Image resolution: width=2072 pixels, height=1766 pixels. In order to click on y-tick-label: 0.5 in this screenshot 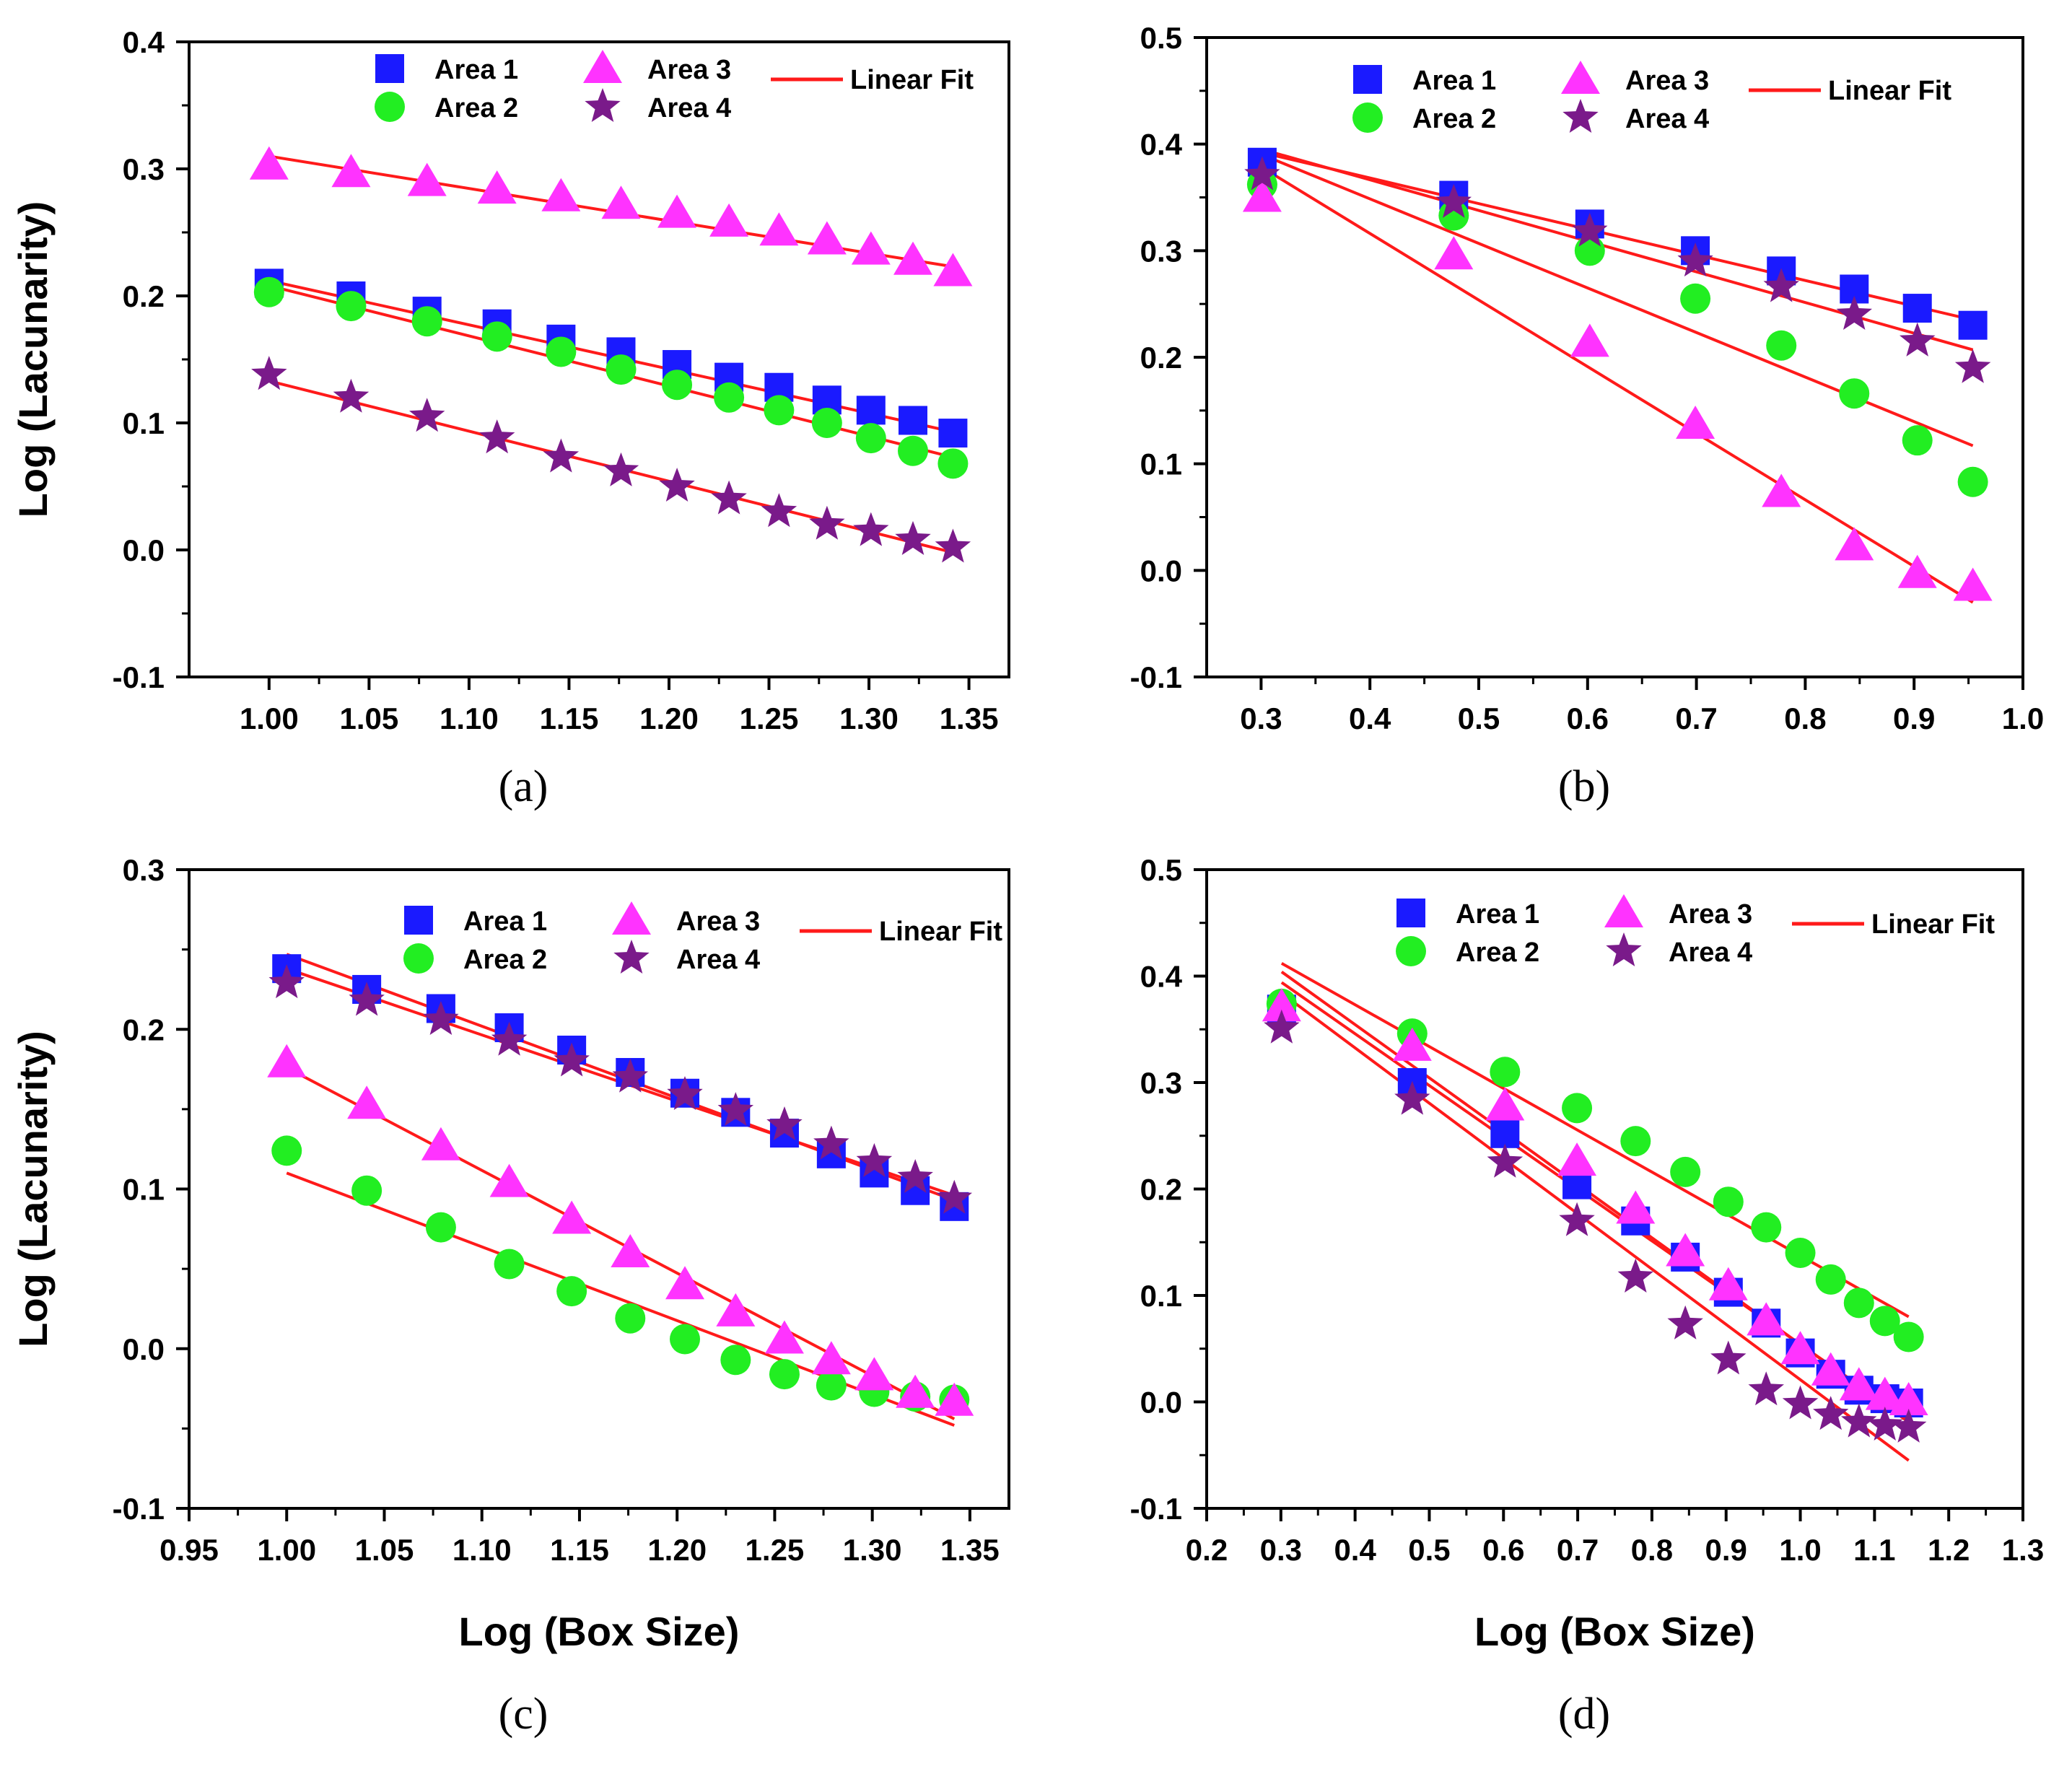, I will do `click(1161, 870)`.